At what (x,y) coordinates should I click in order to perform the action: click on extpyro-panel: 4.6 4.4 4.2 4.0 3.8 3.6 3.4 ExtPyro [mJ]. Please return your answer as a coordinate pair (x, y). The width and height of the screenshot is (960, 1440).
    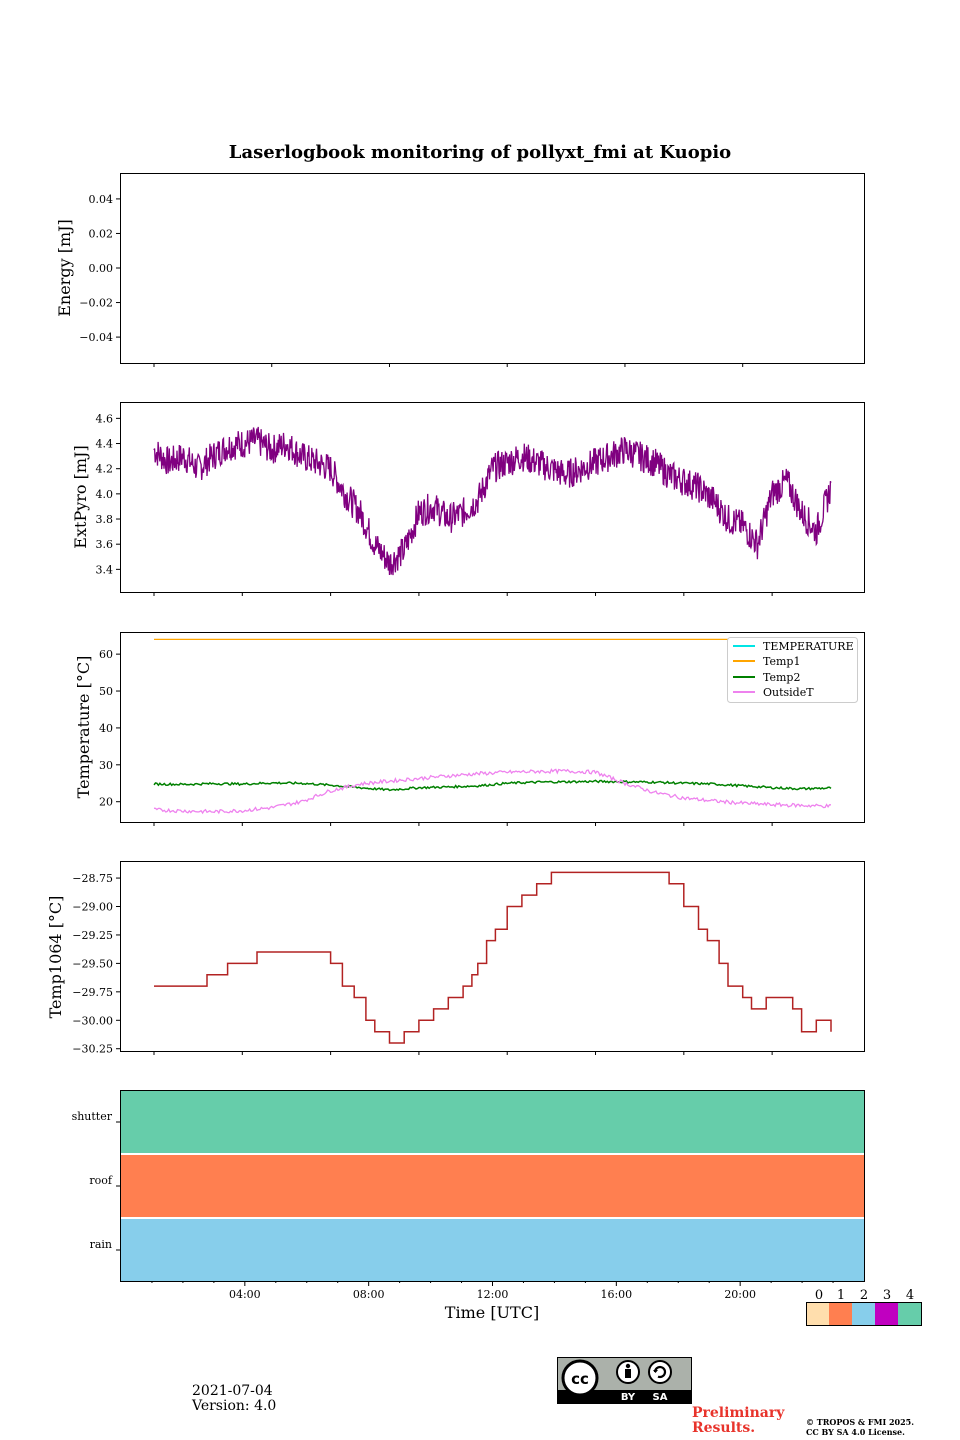
    Looking at the image, I should click on (468, 499).